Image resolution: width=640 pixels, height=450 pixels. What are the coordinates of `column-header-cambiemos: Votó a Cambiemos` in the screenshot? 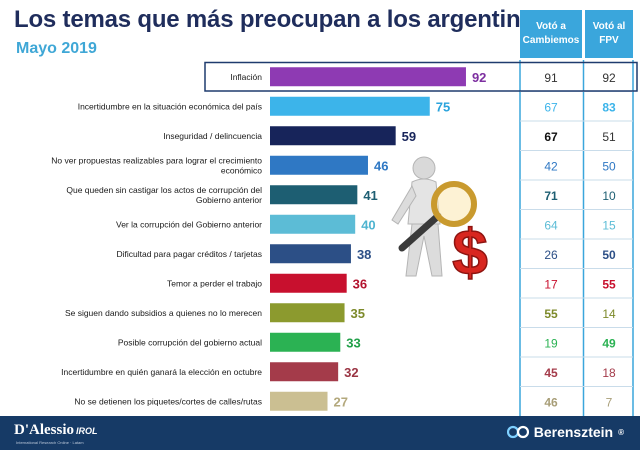 It's located at (551, 34).